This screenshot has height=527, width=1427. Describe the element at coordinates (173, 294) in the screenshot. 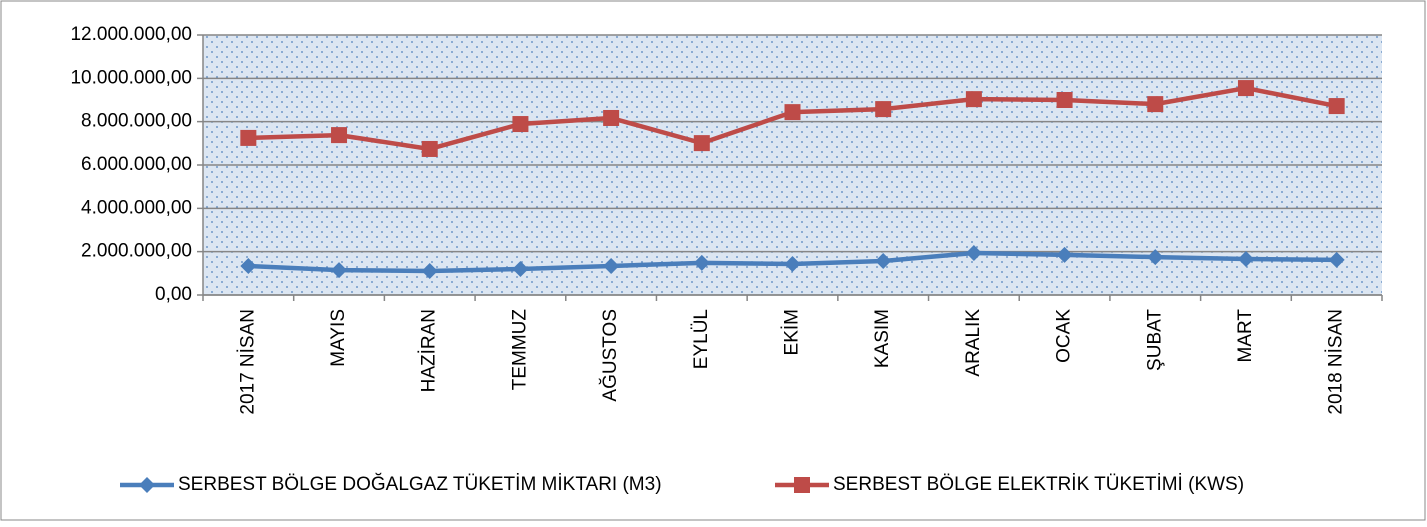

I see `y-tick-label: 0,00` at that location.